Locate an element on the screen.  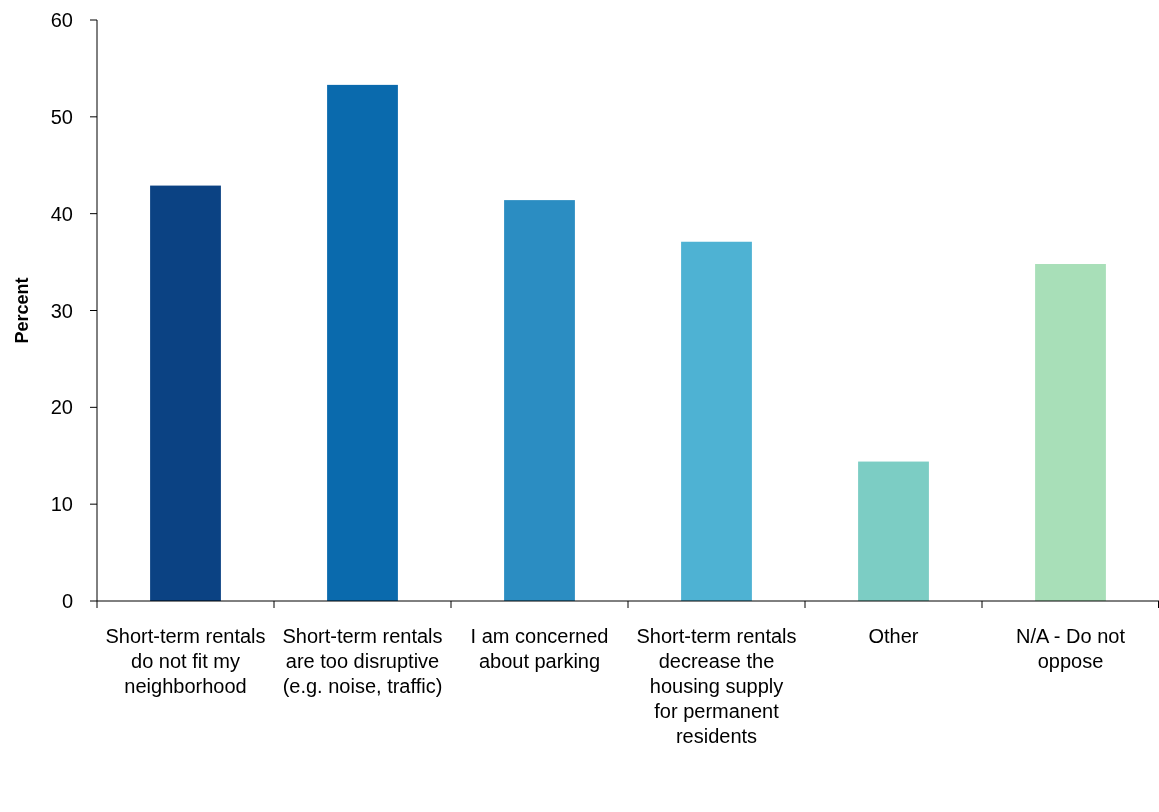
y-axis-title: Percent is located at coordinates (22, 310).